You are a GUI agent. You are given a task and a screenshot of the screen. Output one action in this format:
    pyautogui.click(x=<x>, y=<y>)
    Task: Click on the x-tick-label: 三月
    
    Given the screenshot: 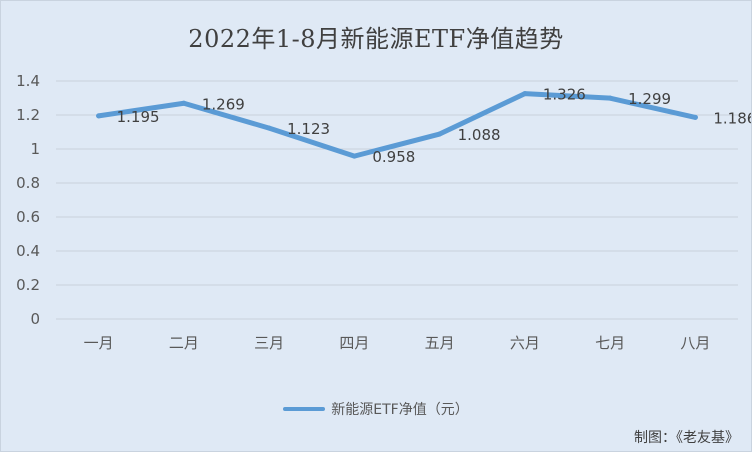 What is the action you would take?
    pyautogui.click(x=269, y=343)
    